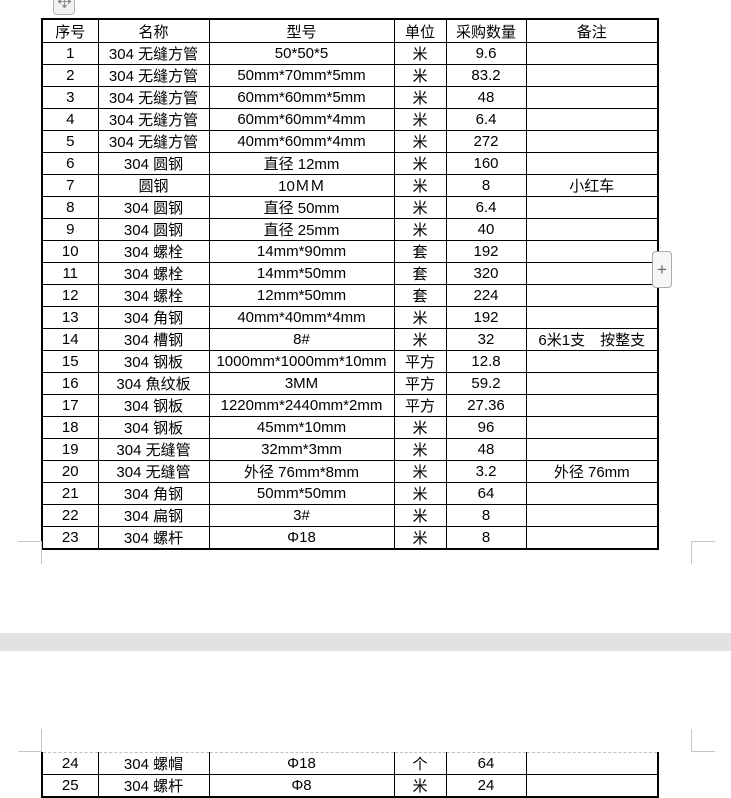  Describe the element at coordinates (486, 471) in the screenshot. I see `table-cell: 3.2` at that location.